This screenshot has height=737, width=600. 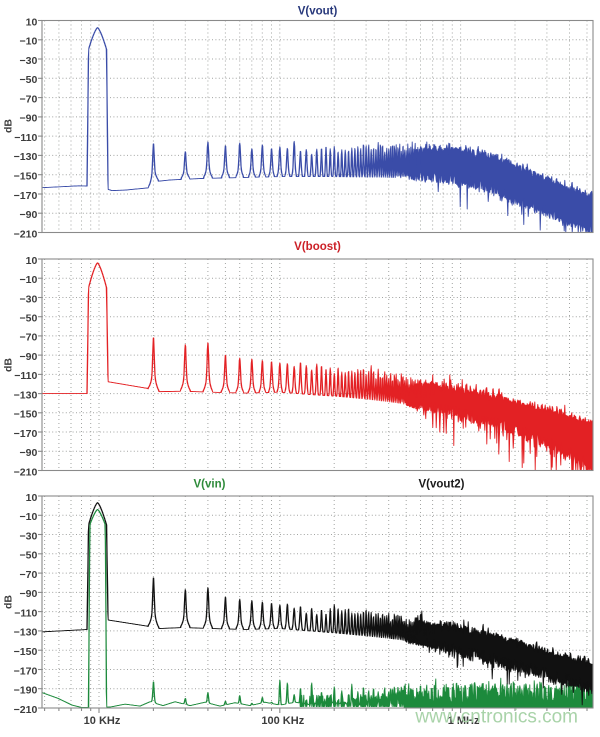 What do you see at coordinates (317, 247) in the screenshot?
I see `svg-text: V(boost)` at bounding box center [317, 247].